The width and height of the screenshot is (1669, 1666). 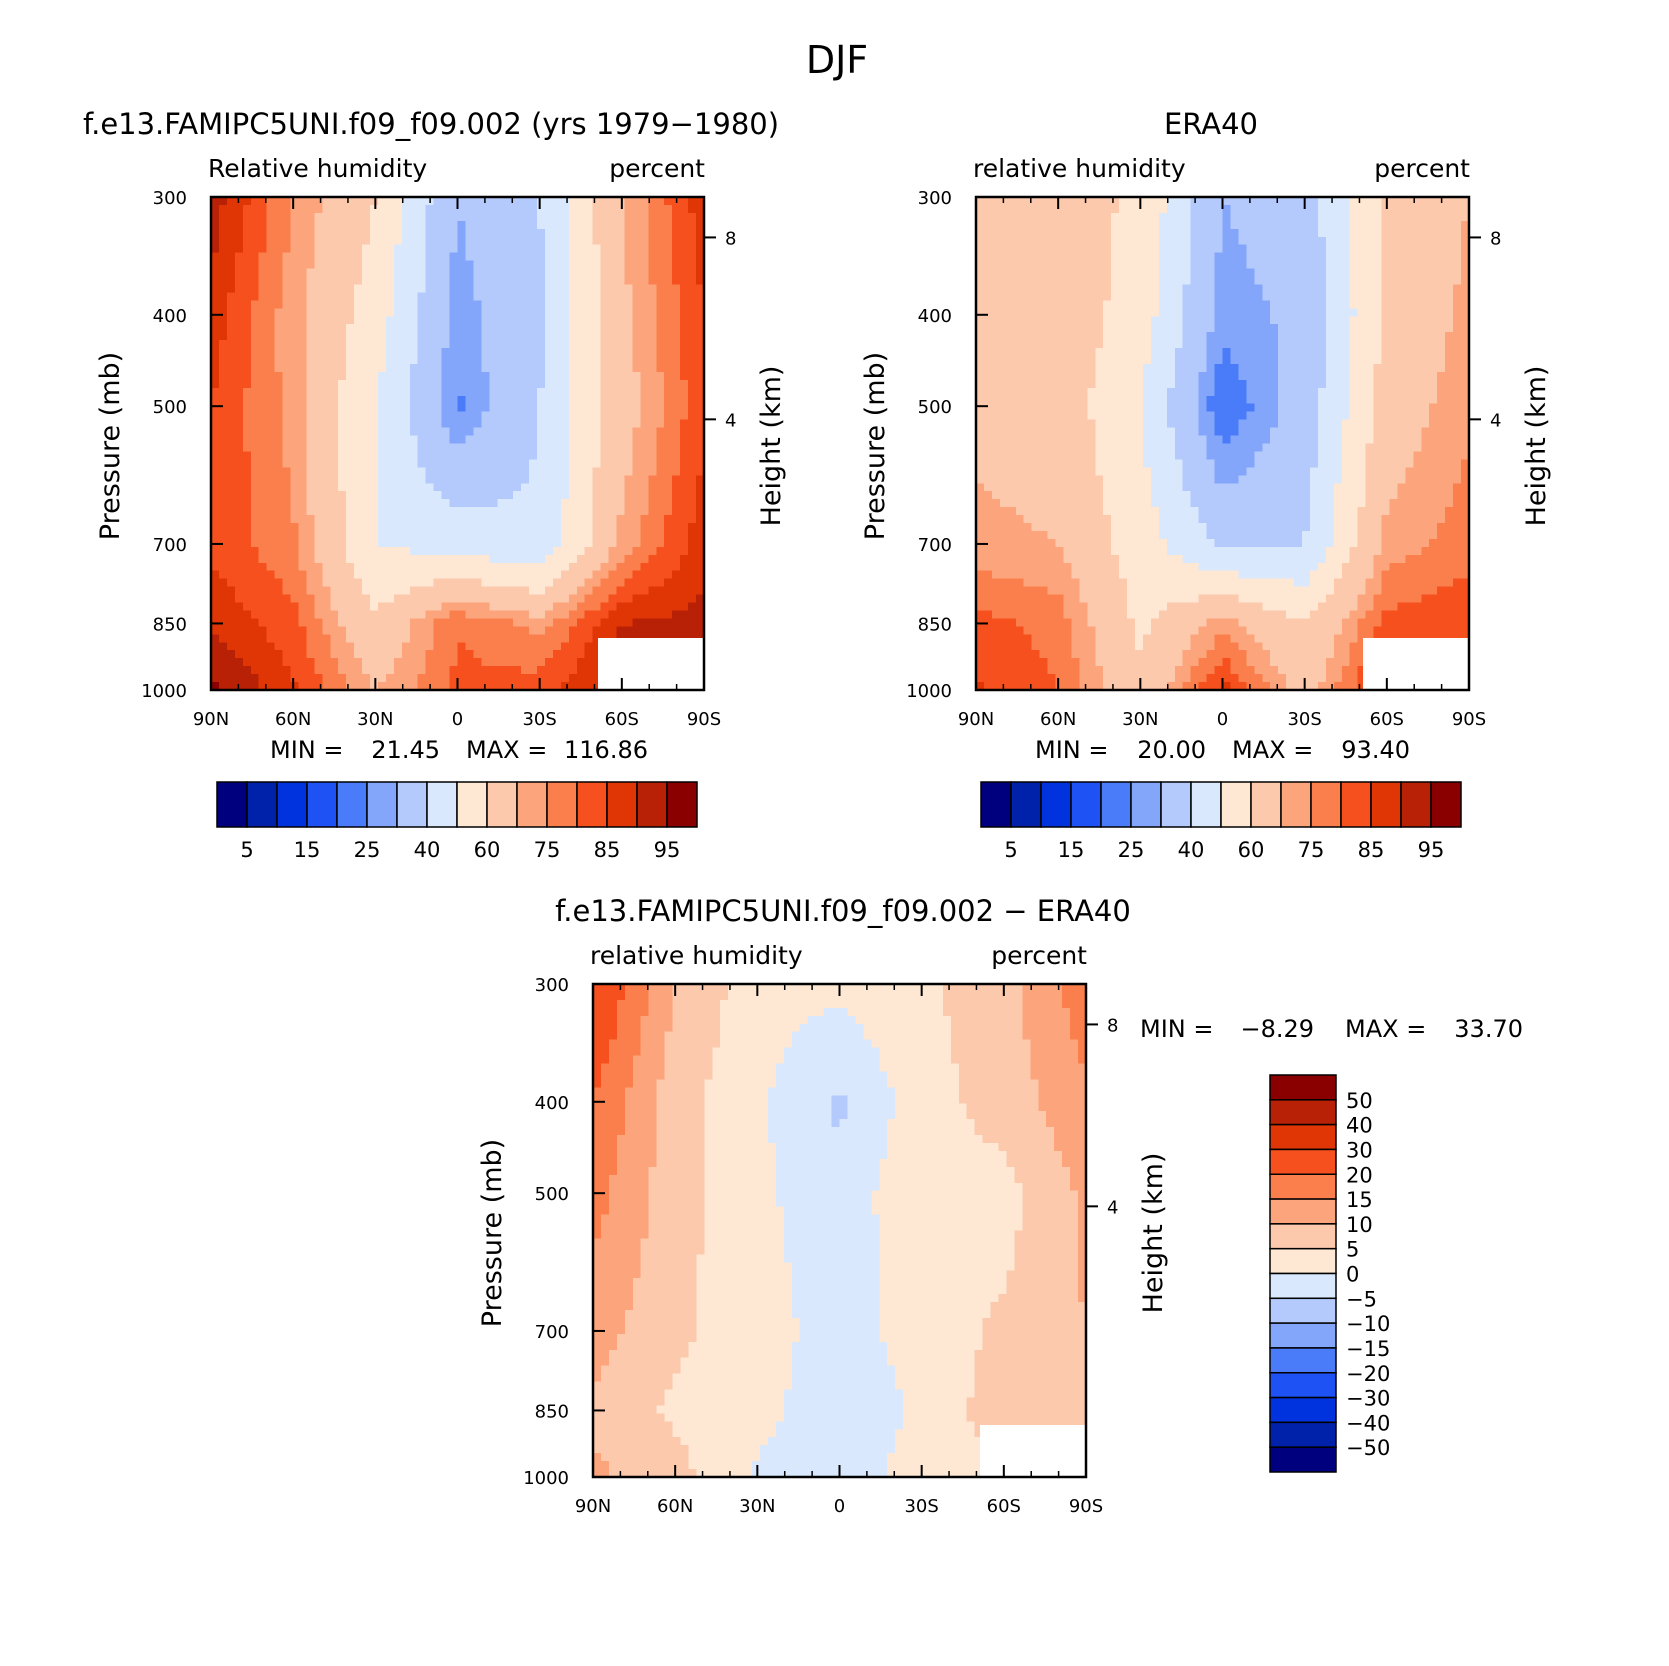 I want to click on y2-tick-label: 8, so click(x=730, y=238).